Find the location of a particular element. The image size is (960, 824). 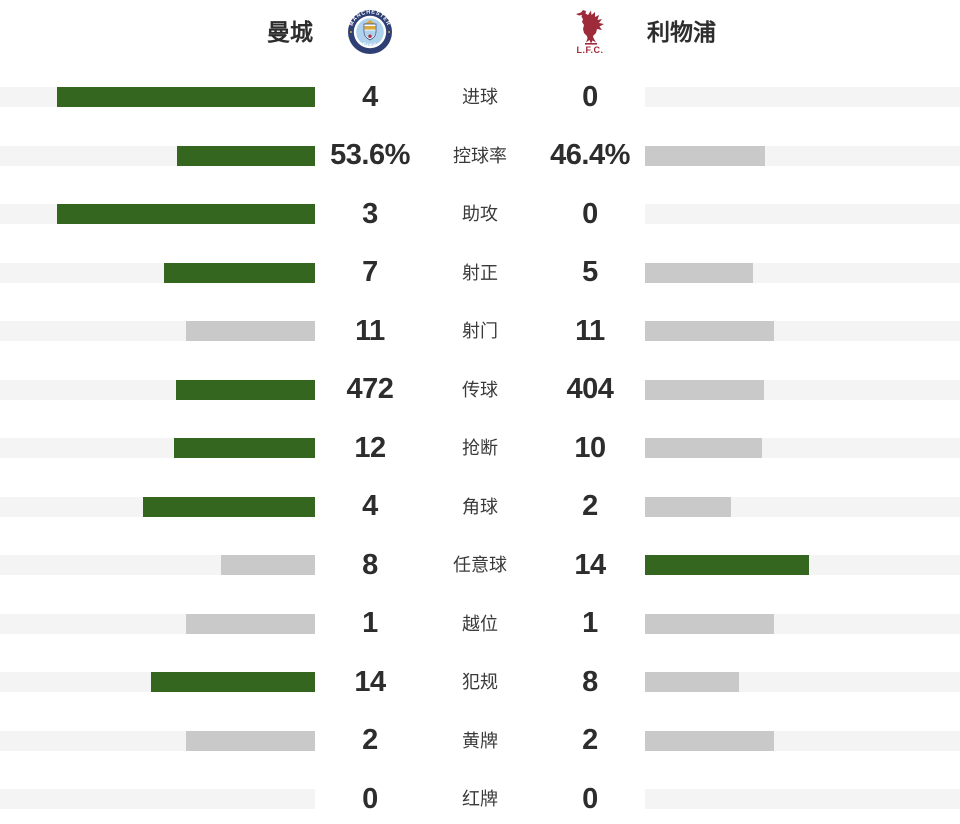

stat-label: 角球 is located at coordinates (480, 506).